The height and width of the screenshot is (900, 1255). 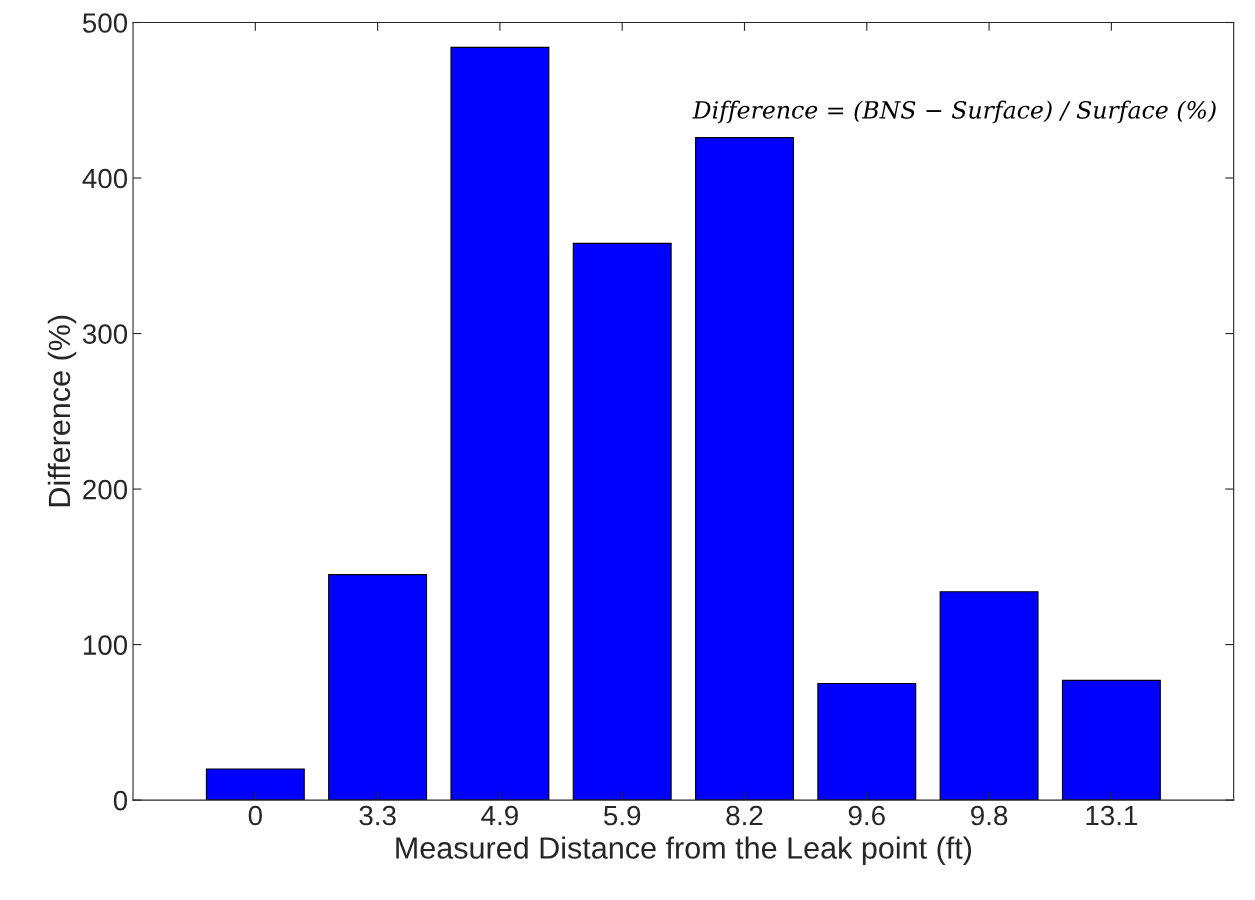 What do you see at coordinates (744, 815) in the screenshot?
I see `x-tick-label: 8.2` at bounding box center [744, 815].